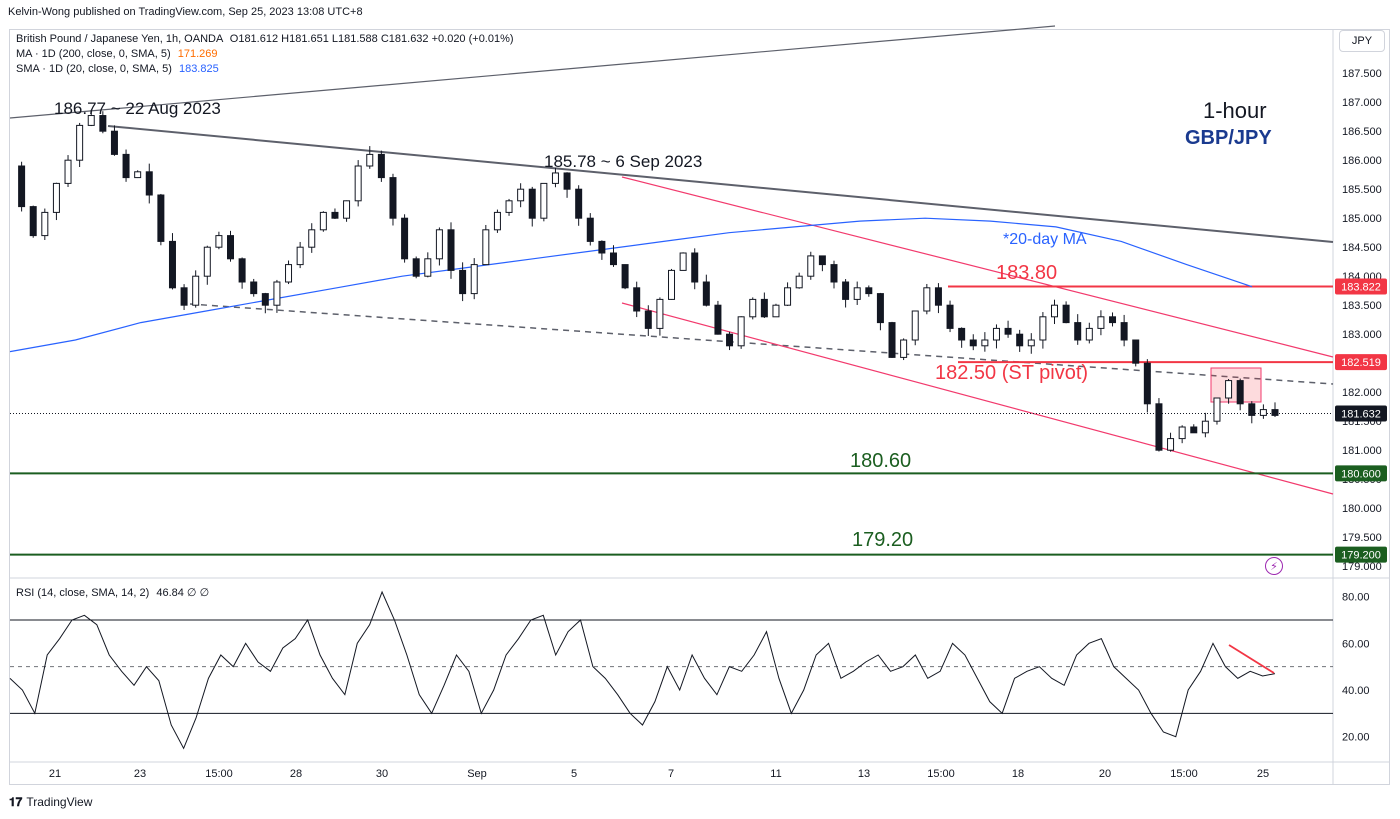 The width and height of the screenshot is (1400, 819). What do you see at coordinates (140, 774) in the screenshot?
I see `time-tick-label: 23` at bounding box center [140, 774].